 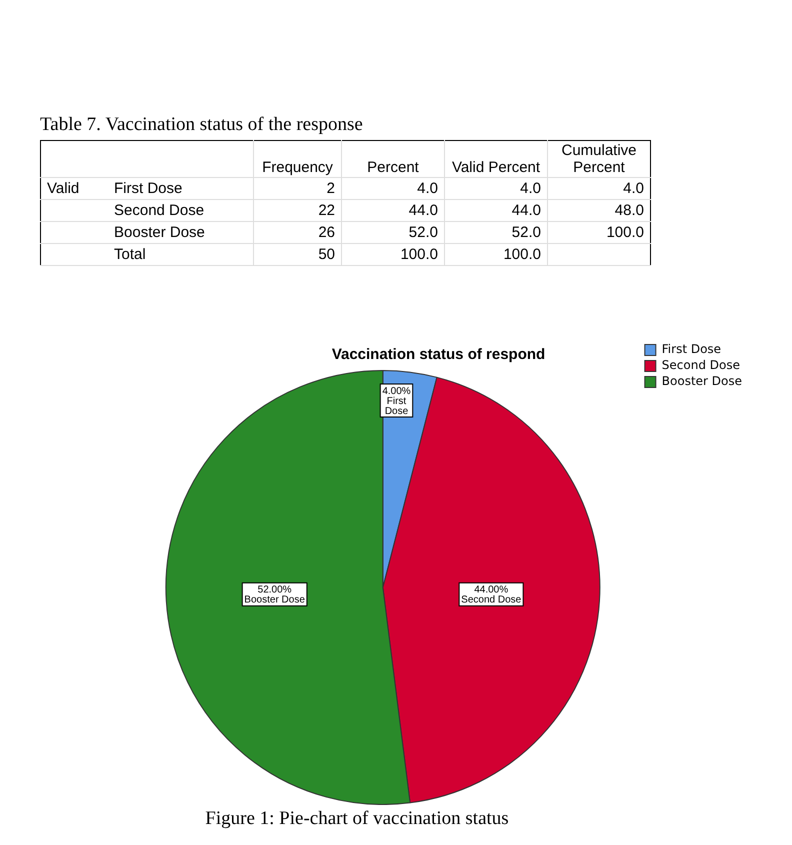 What do you see at coordinates (148, 188) in the screenshot?
I see `category-label: First Dose` at bounding box center [148, 188].